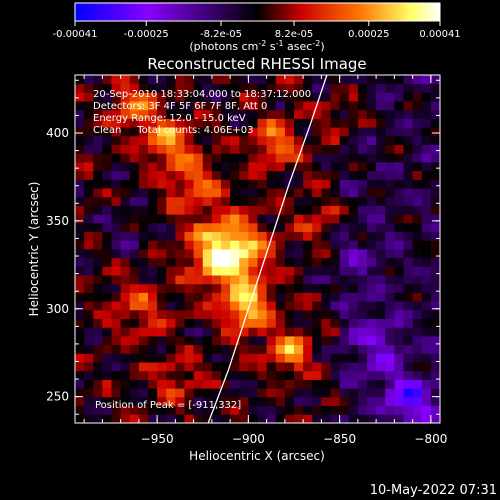 This screenshot has height=500, width=500. I want to click on timestamp: 10-May-2022 07:31, so click(433, 490).